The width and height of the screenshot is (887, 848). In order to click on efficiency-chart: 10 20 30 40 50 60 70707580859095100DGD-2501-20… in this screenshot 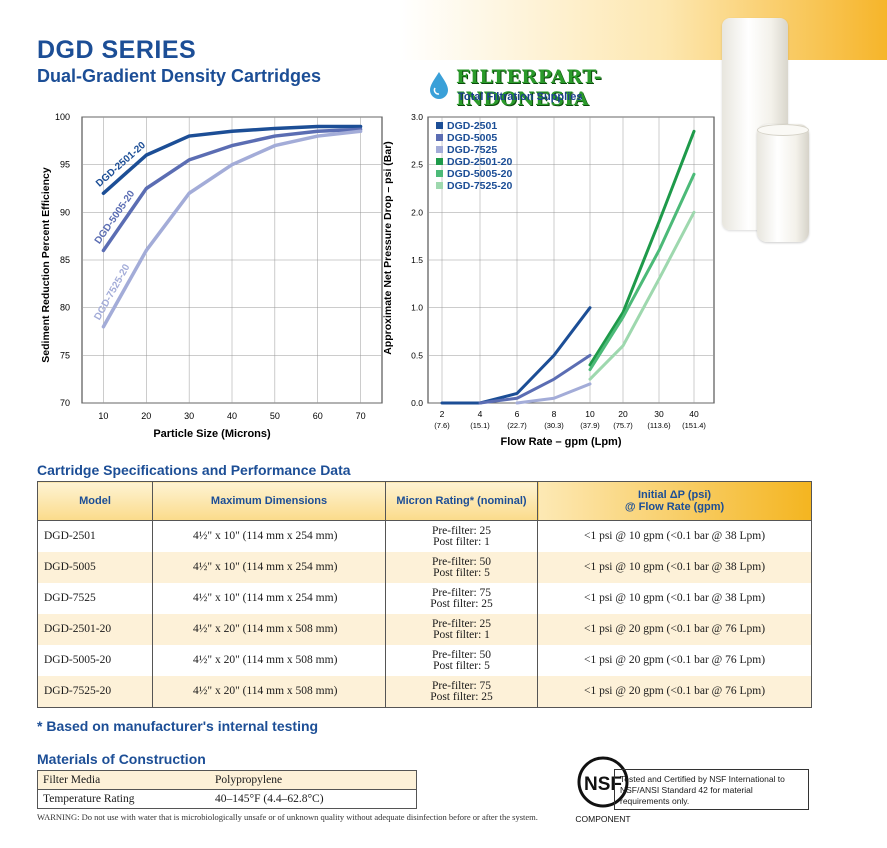, I will do `click(211, 276)`.